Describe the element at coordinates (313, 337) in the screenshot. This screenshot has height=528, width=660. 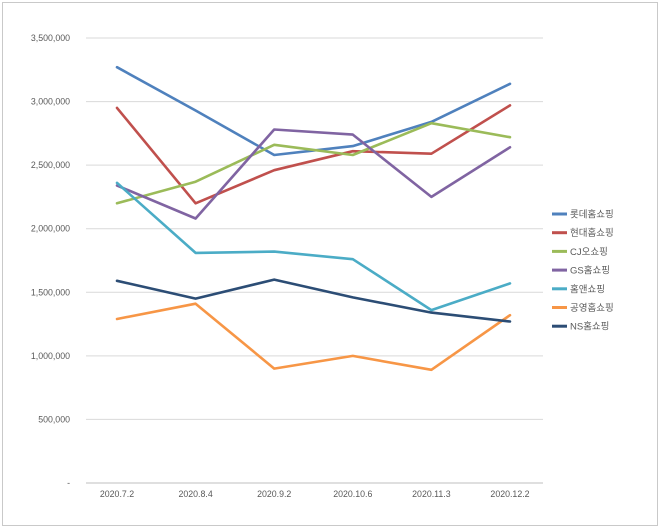
I see `series-line-gongyoung-home-shopping` at that location.